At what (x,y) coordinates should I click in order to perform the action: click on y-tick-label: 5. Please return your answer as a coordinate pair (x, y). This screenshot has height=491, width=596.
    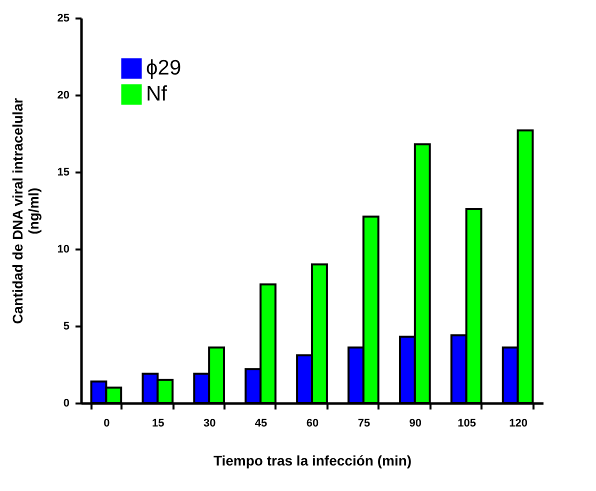
    Looking at the image, I should click on (66, 326).